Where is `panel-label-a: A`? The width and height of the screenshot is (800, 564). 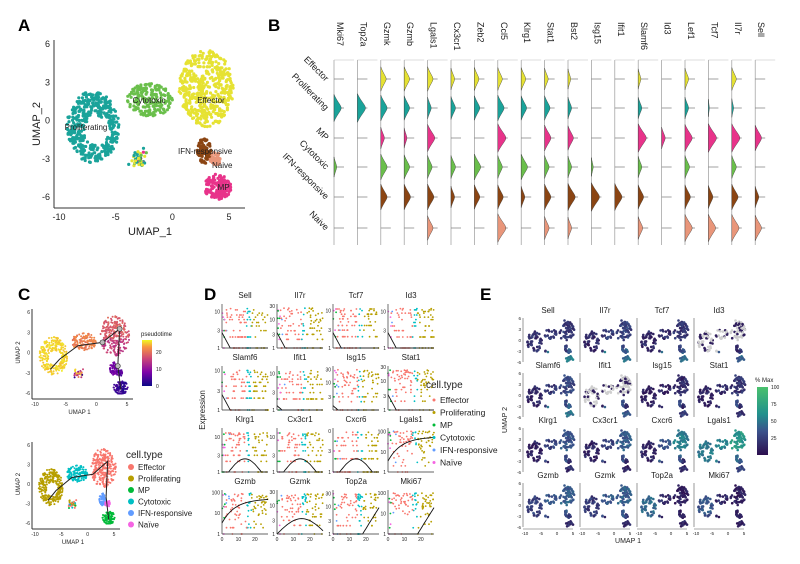
panel-label-a: A is located at coordinates (24, 25).